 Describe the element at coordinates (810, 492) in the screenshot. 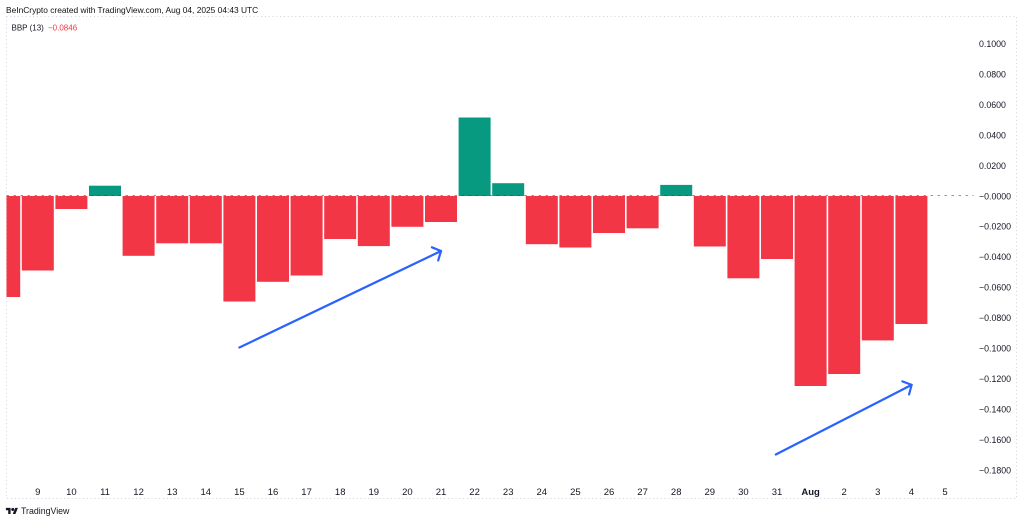

I see `svg-text: Aug` at that location.